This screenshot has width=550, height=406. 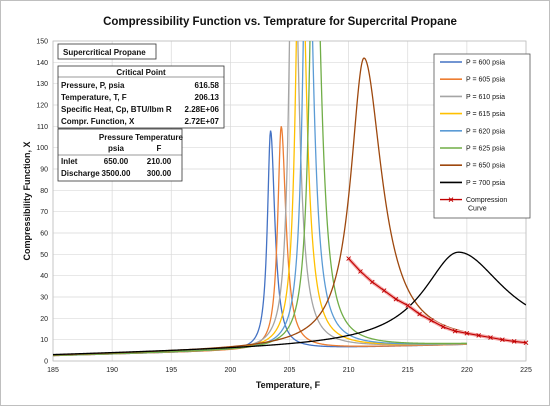 I want to click on cp-row-label: Compr. Function, X, so click(x=98, y=121).